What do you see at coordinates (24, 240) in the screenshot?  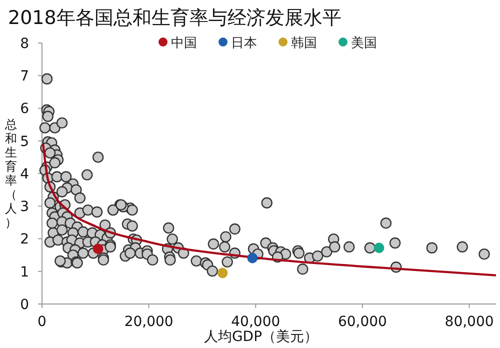 I see `y-tick-label: 2` at bounding box center [24, 240].